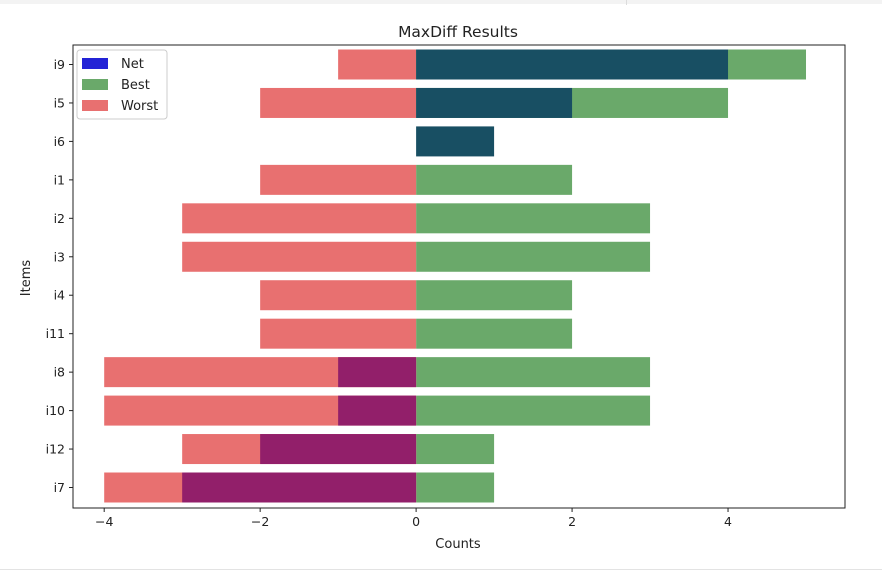  What do you see at coordinates (338, 333) in the screenshot?
I see `bar-worst-i11` at bounding box center [338, 333].